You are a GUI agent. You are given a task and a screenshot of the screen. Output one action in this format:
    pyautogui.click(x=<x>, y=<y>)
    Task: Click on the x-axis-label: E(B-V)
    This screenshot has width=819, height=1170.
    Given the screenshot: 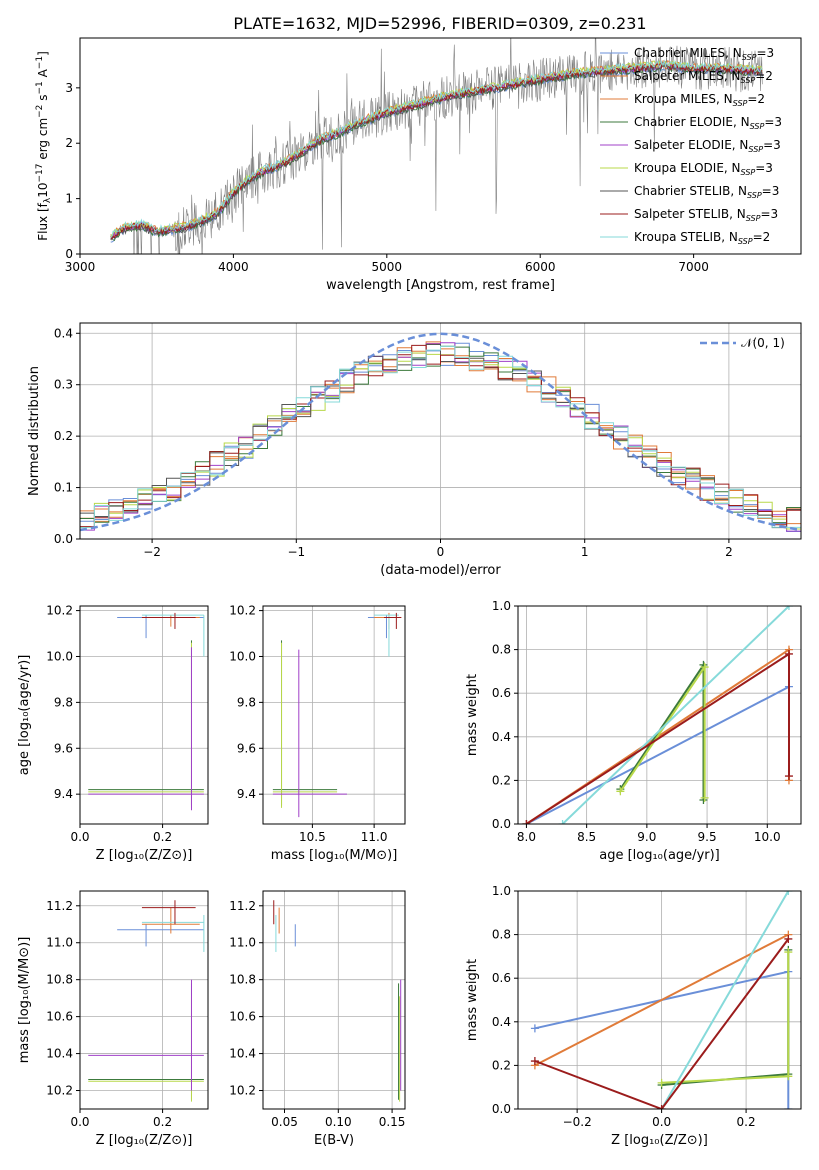 What is the action you would take?
    pyautogui.click(x=334, y=1140)
    